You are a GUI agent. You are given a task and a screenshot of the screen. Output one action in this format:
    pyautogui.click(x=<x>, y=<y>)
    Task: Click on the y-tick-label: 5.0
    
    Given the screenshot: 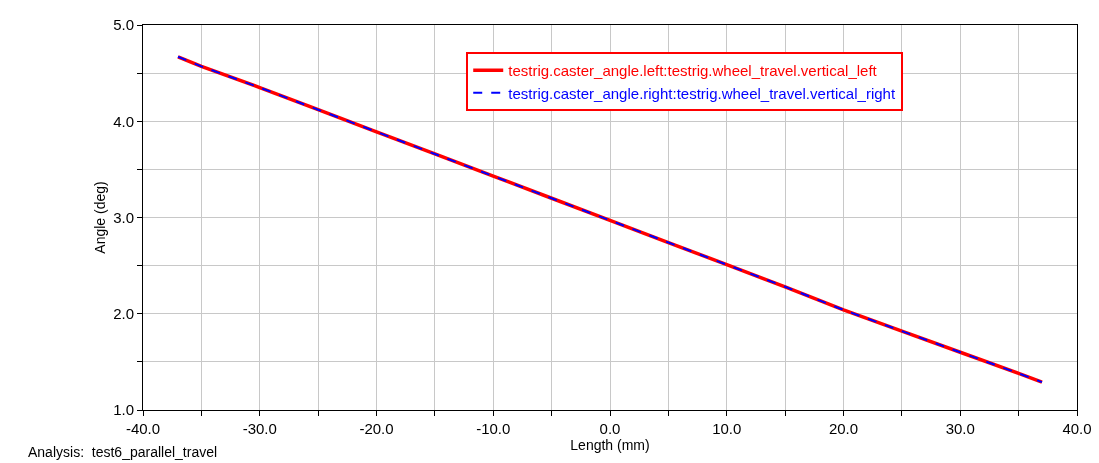 What is the action you would take?
    pyautogui.click(x=123, y=25)
    